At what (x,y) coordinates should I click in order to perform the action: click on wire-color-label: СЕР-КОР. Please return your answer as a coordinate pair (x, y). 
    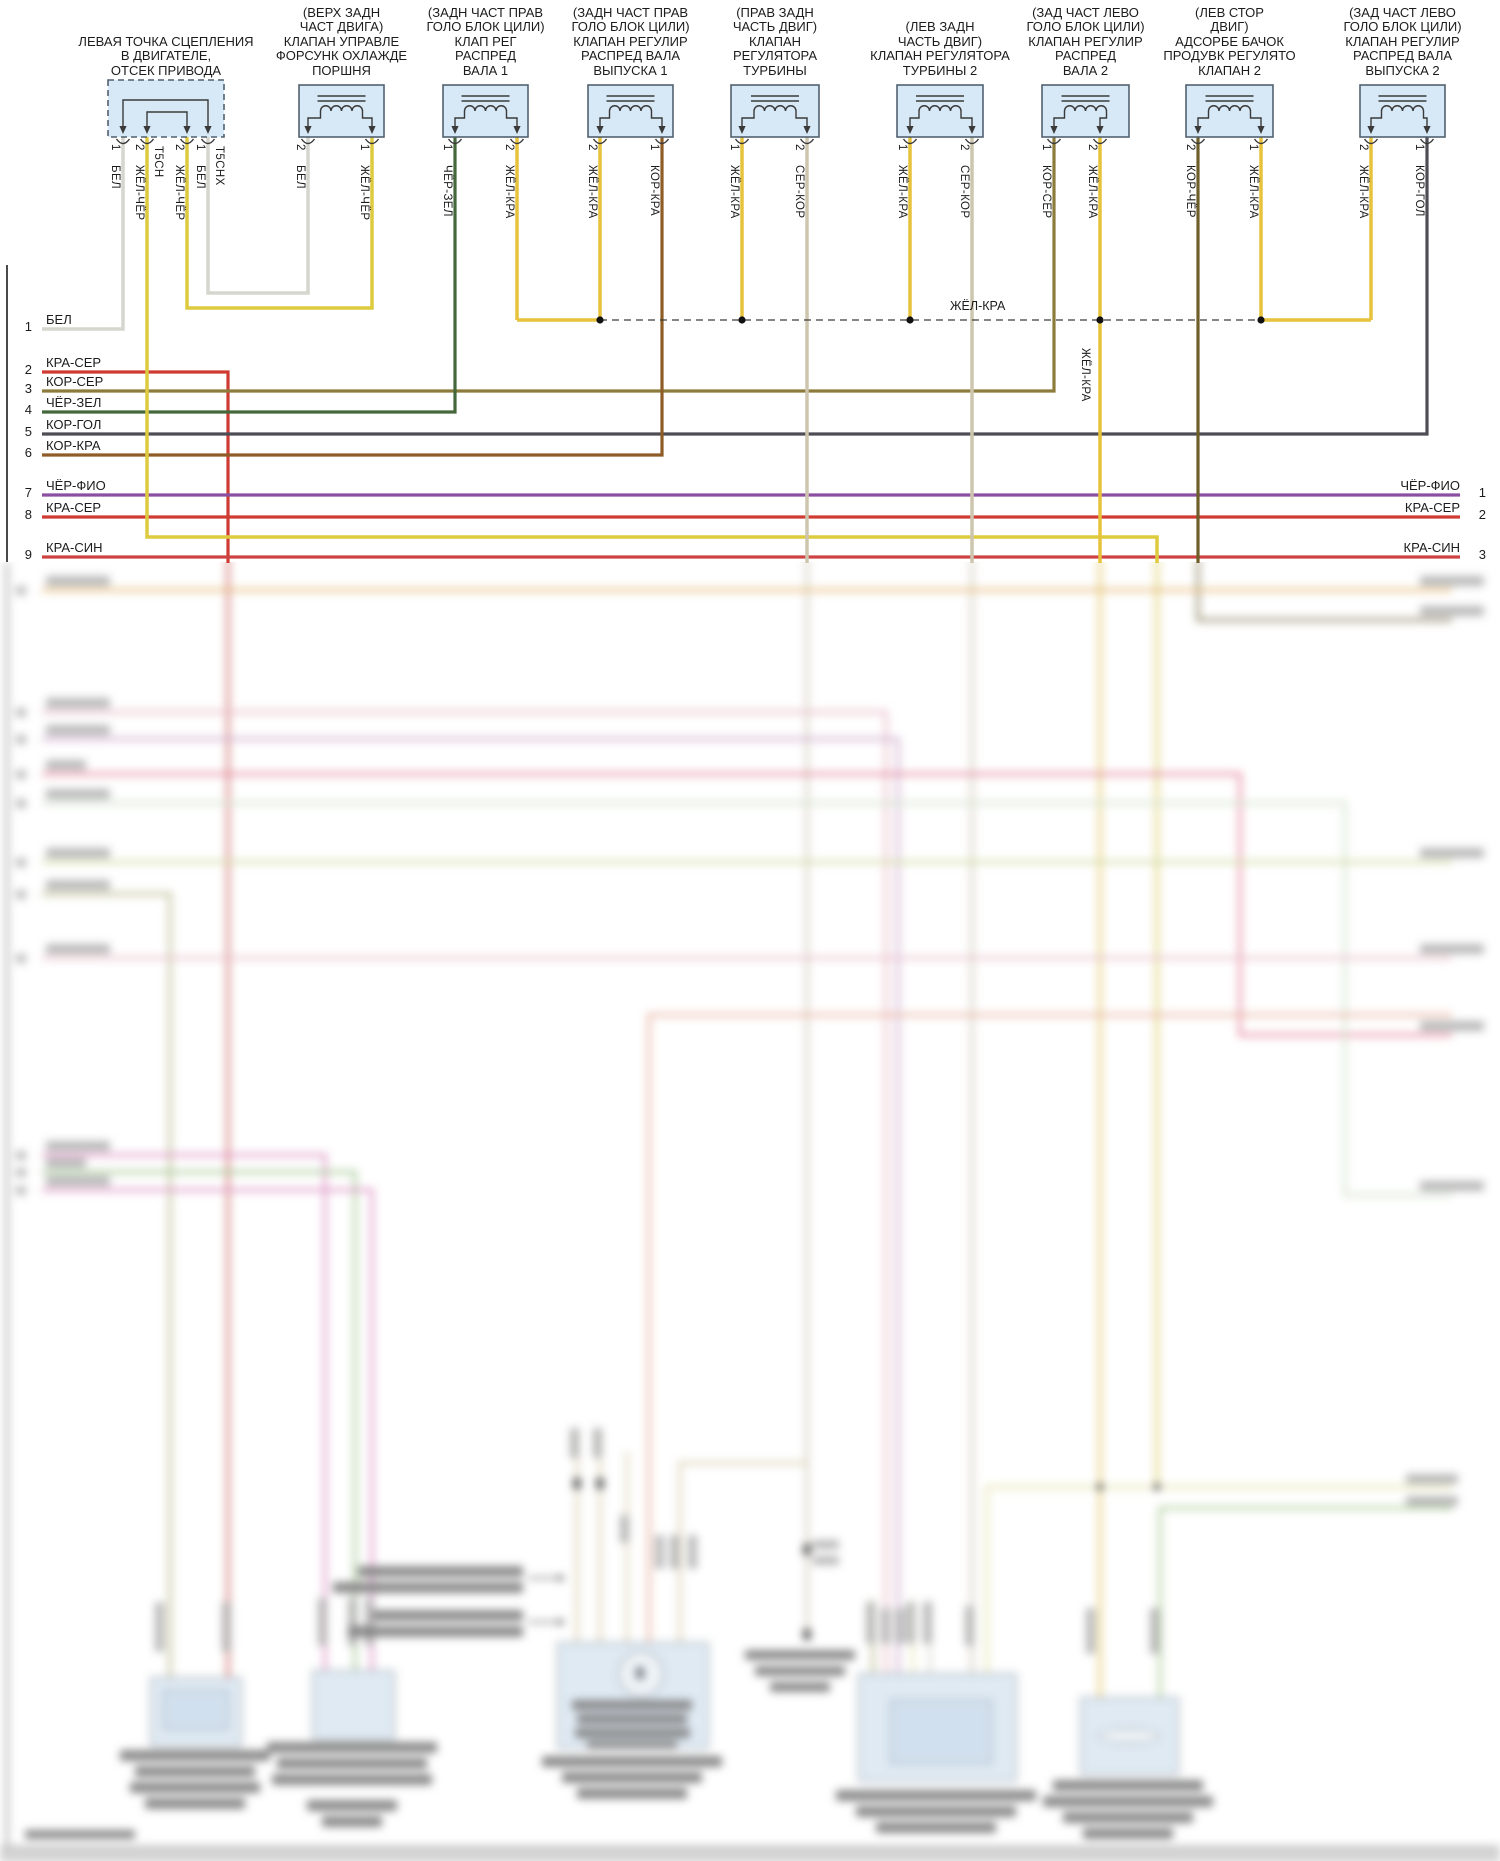
    Looking at the image, I should click on (964, 192).